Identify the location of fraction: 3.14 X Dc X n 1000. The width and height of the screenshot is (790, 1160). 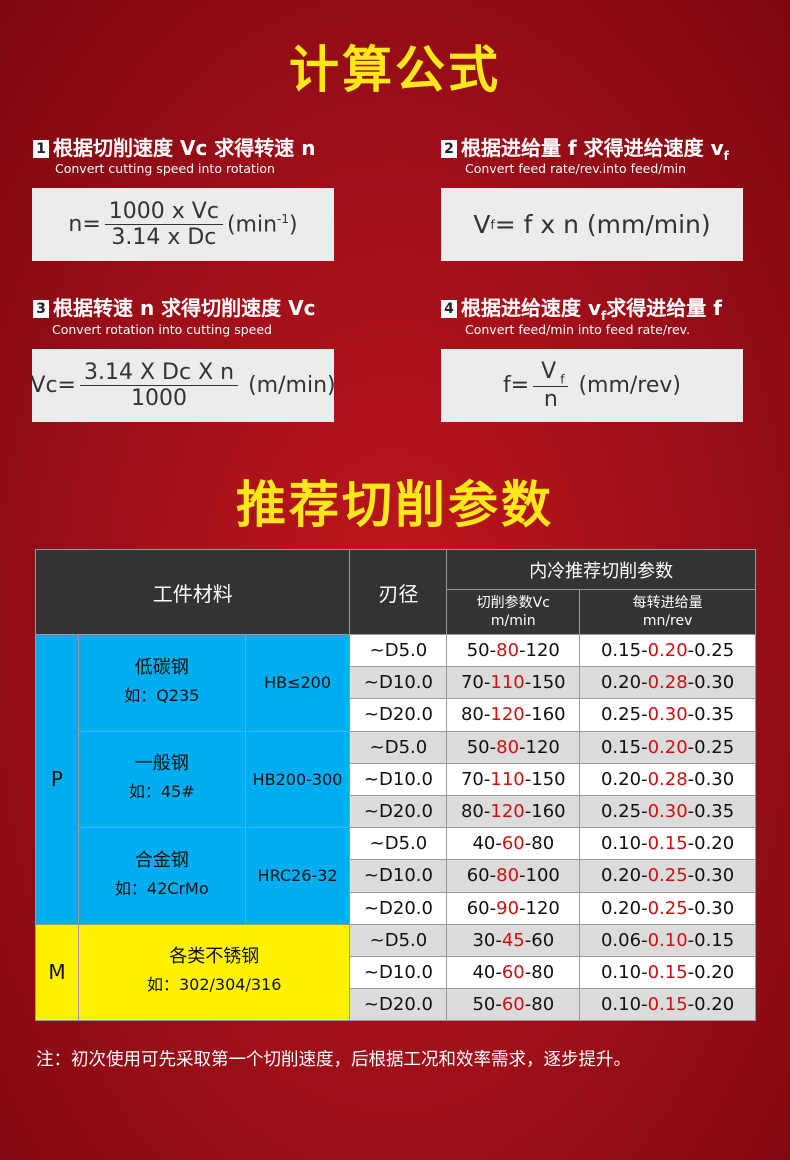
(159, 385).